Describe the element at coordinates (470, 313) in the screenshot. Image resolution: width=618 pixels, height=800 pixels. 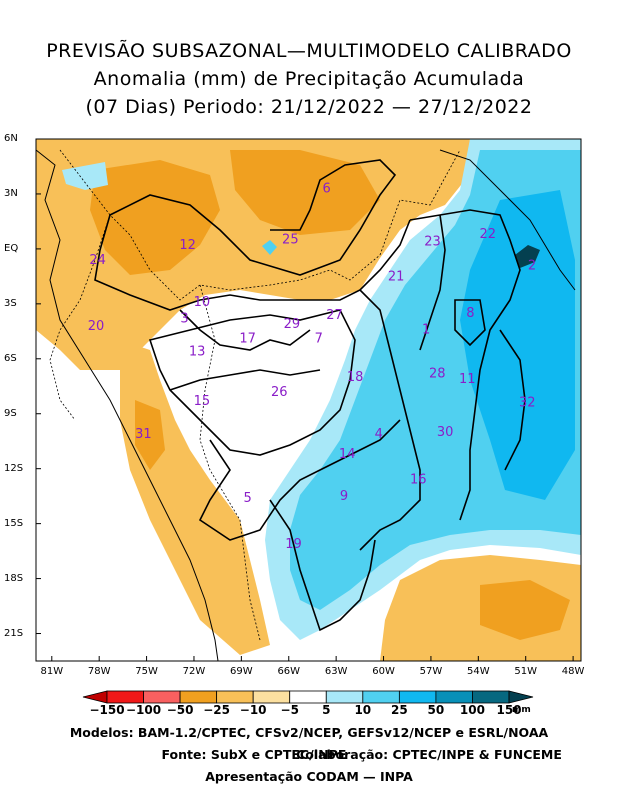
I see `basin-label-8: 8` at that location.